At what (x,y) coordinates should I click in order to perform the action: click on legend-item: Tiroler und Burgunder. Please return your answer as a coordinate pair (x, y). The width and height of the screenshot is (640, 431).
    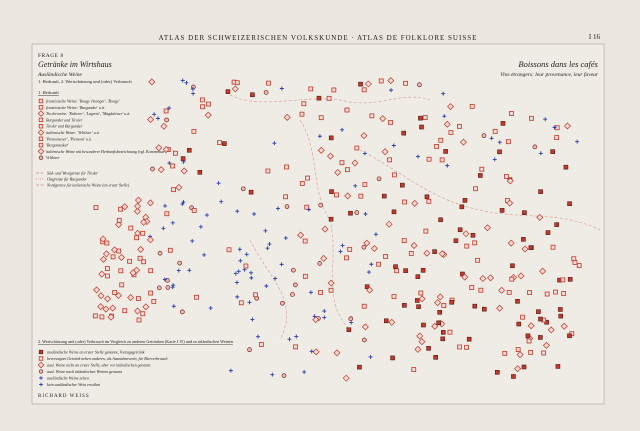
    Looking at the image, I should click on (64, 126).